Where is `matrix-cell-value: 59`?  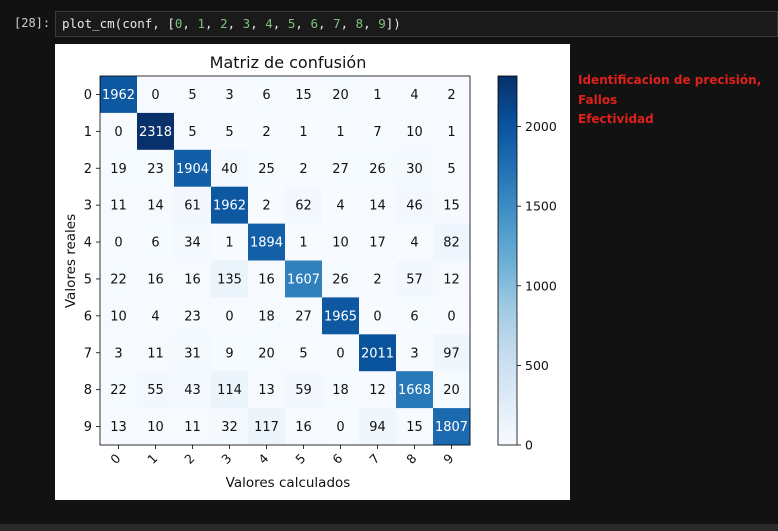
matrix-cell-value: 59 is located at coordinates (303, 390).